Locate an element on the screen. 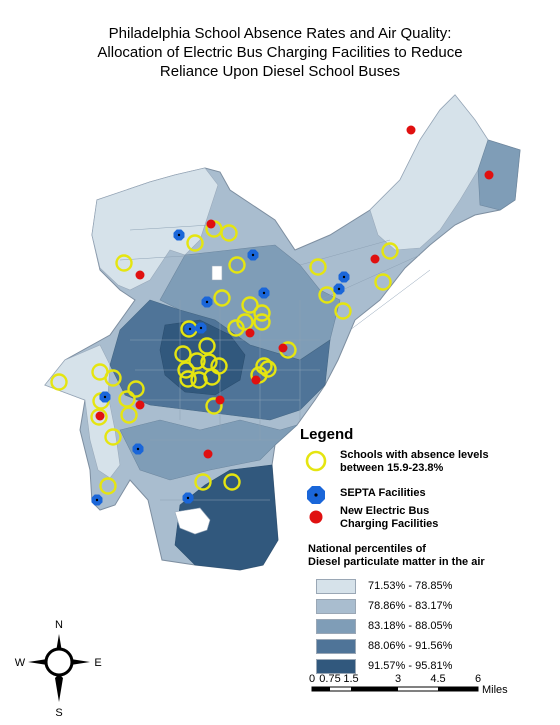 The height and width of the screenshot is (725, 560). west-label: W is located at coordinates (20, 663).